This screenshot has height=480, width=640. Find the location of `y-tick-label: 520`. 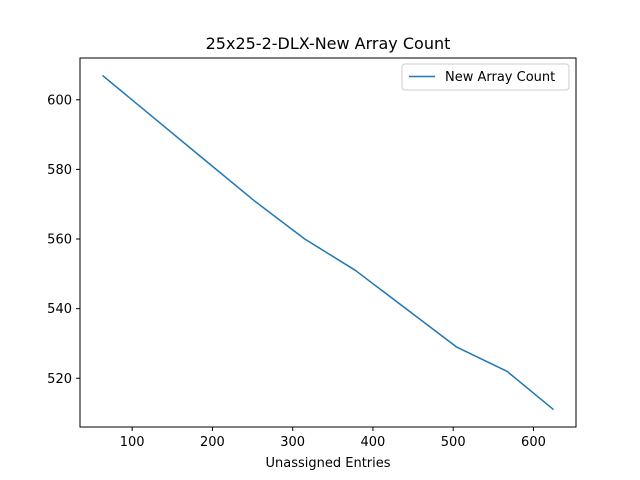

y-tick-label: 520 is located at coordinates (59, 379).